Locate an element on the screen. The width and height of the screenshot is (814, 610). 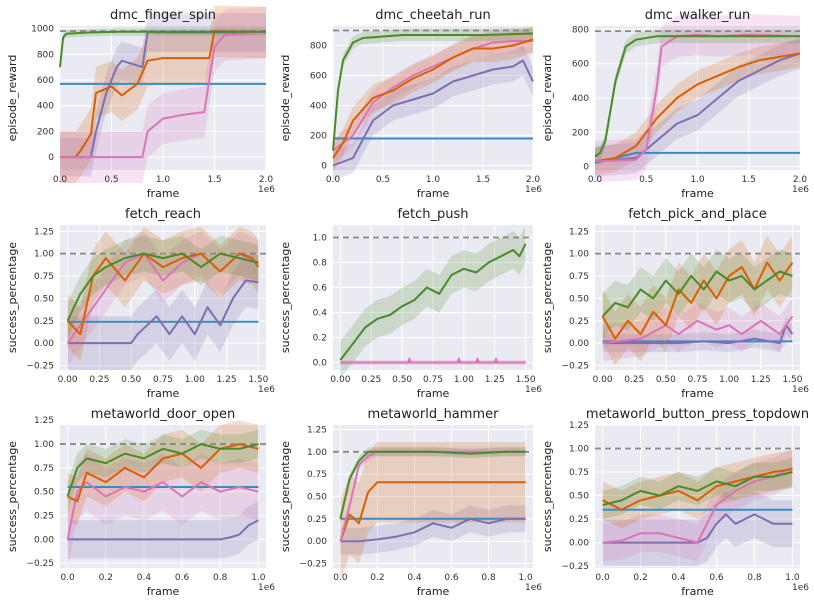
x-tick-label: 0.25 is located at coordinates (371, 380).